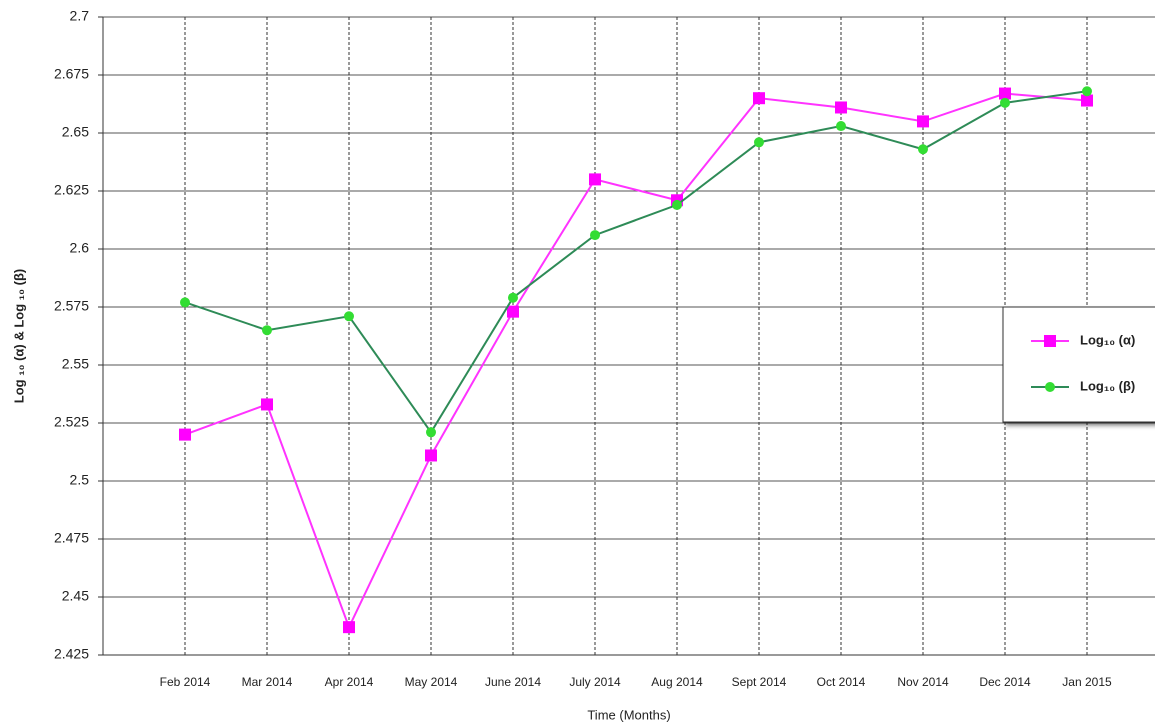 The height and width of the screenshot is (728, 1155). Describe the element at coordinates (80, 248) in the screenshot. I see `y-tick-label: 2.6` at that location.